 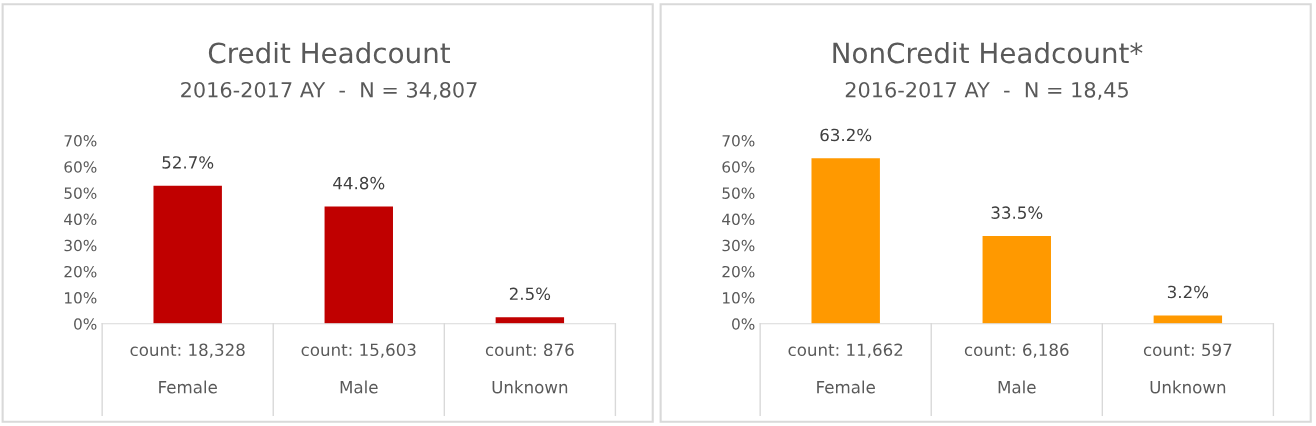 I want to click on category-label: count: 597 Unknown, so click(x=1187, y=368).